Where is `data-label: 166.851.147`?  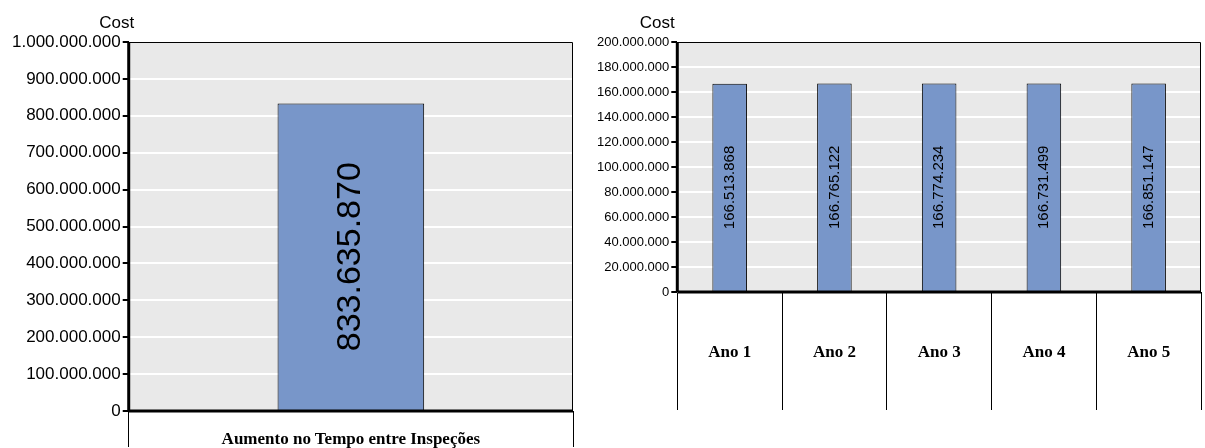
data-label: 166.851.147 is located at coordinates (1147, 187).